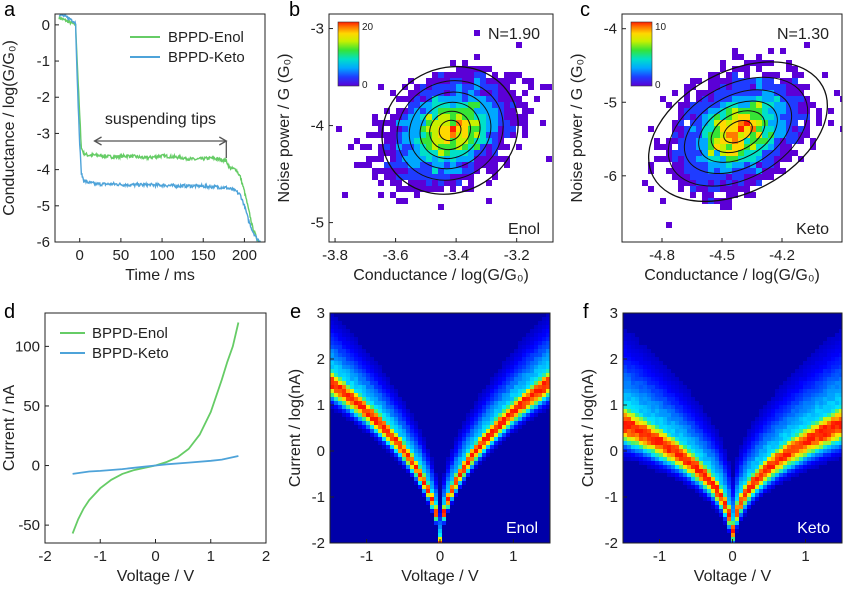 The height and width of the screenshot is (589, 844). Describe the element at coordinates (738, 132) in the screenshot. I see `contour-ellipse-c` at that location.